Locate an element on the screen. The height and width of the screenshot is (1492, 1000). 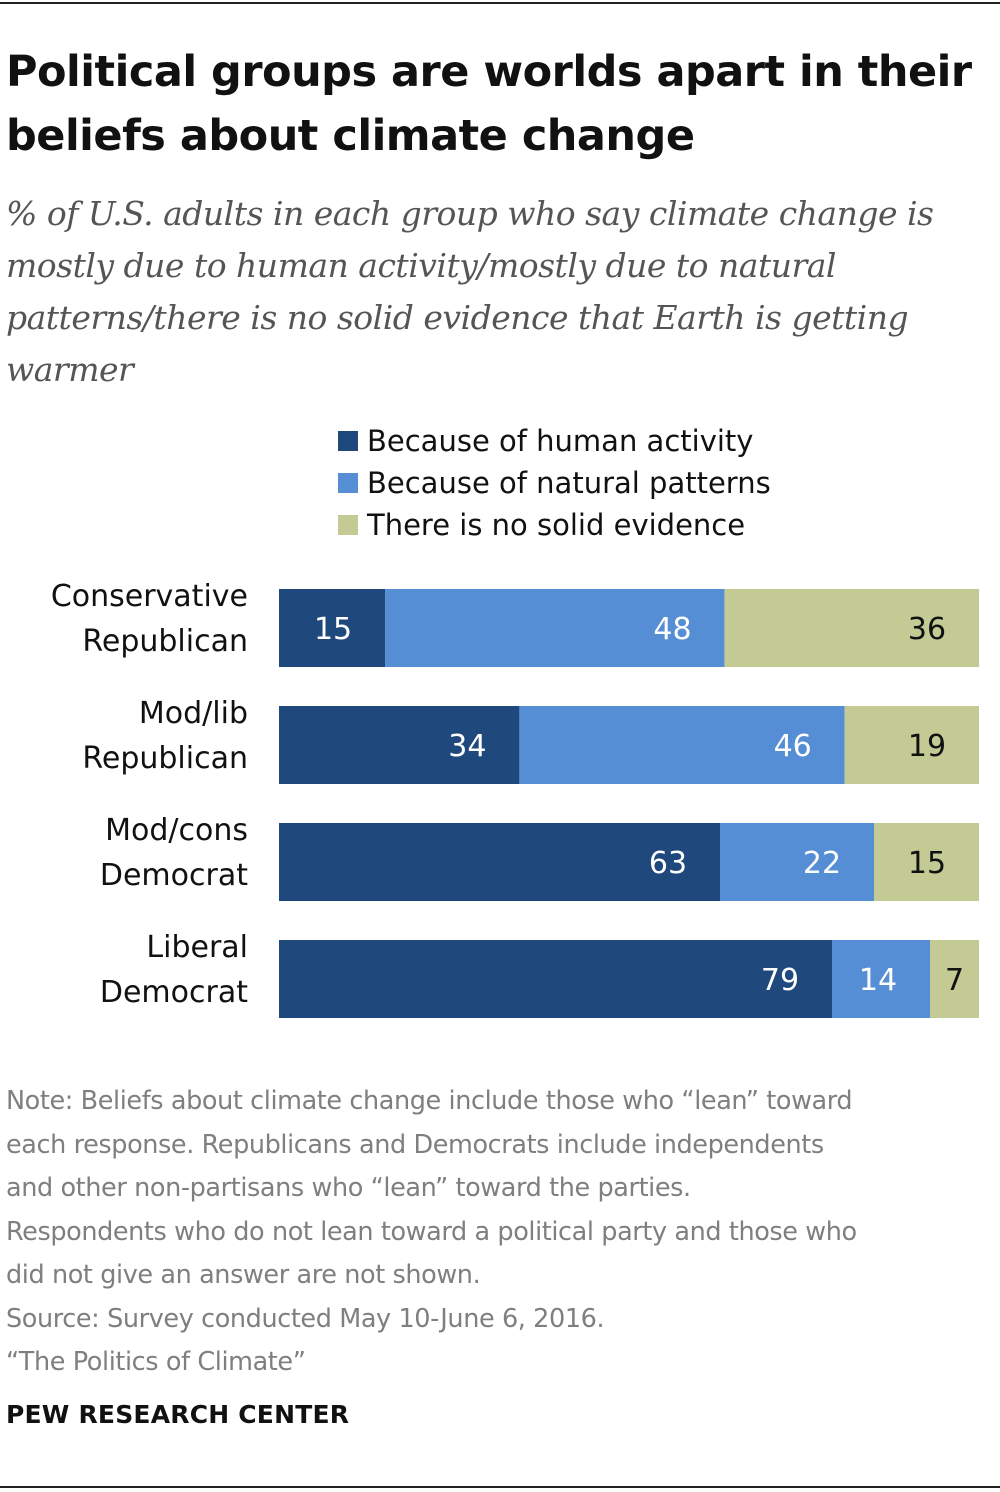
data-label-liberal-democrat-because-of-human-activity: 79 is located at coordinates (780, 980).